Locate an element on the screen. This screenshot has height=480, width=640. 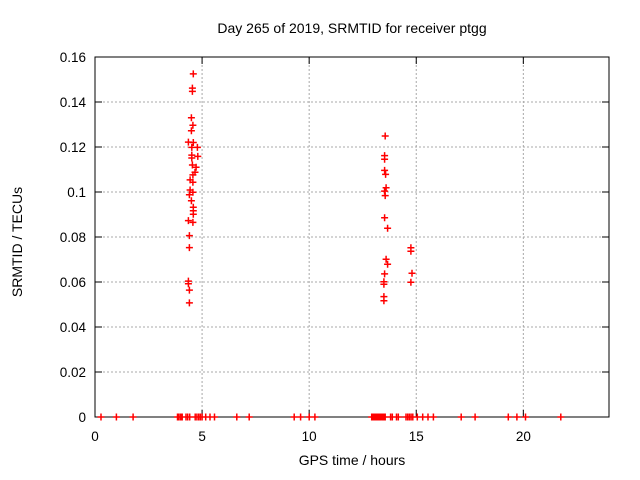
y-tick-label: 0.08 is located at coordinates (73, 237).